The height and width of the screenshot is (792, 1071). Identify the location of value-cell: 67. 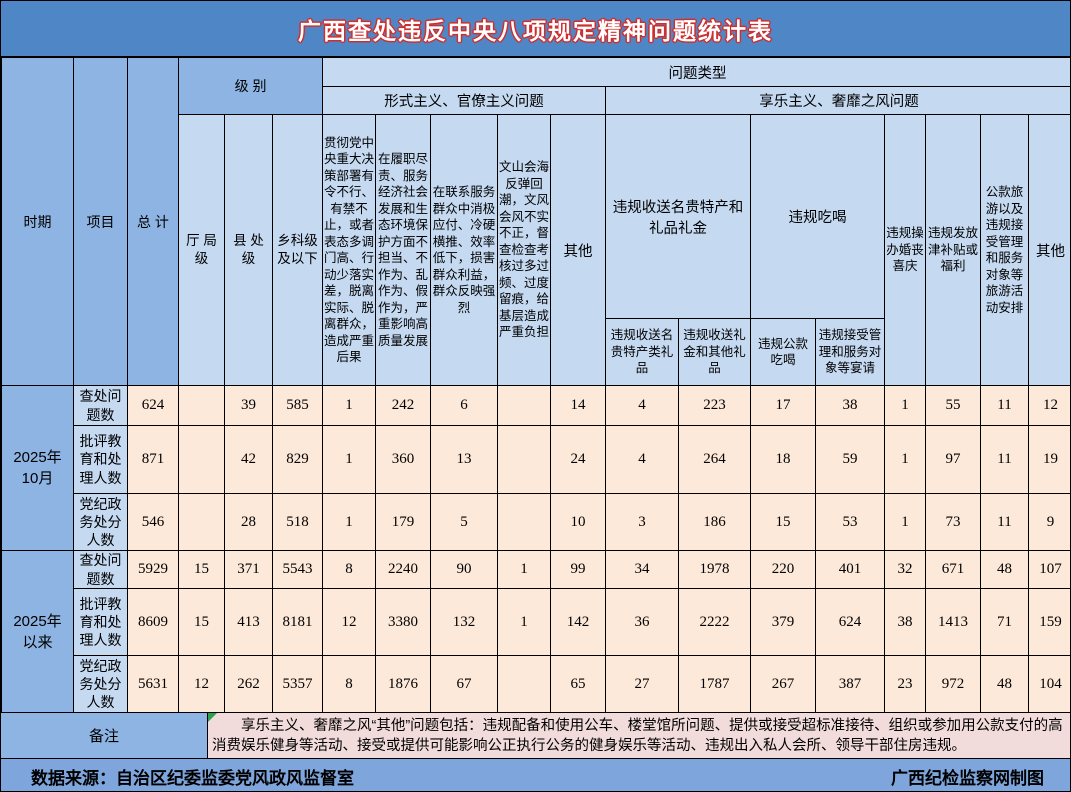
(464, 684).